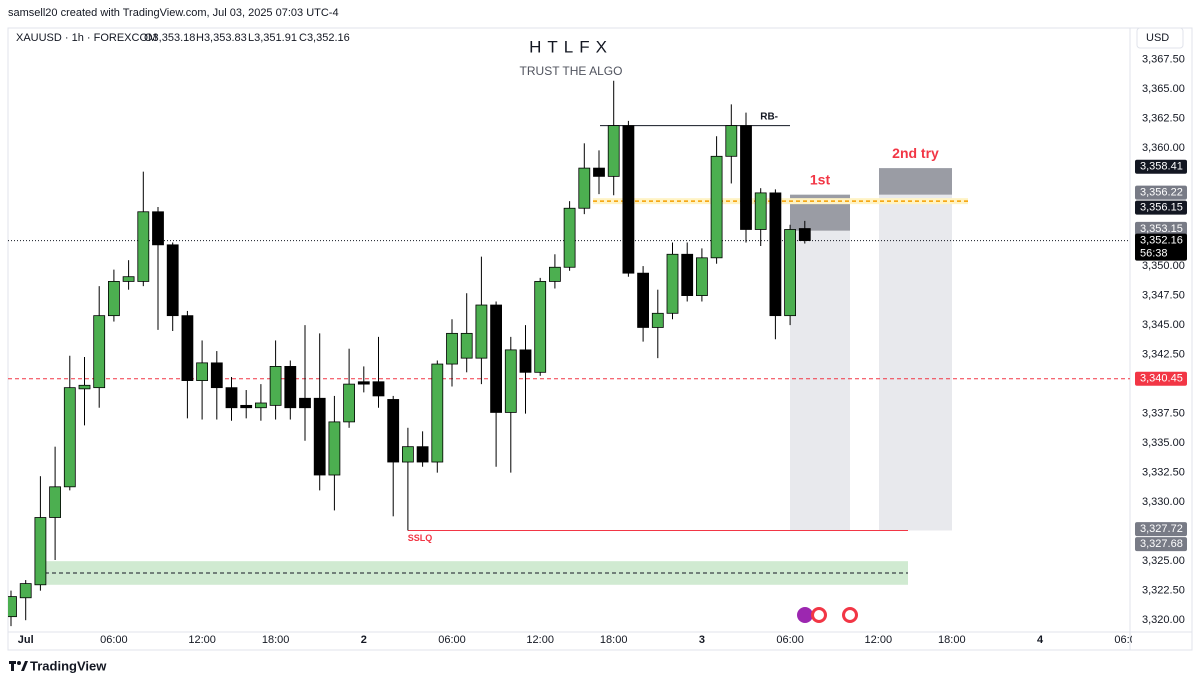  I want to click on price-badge-label: 3,327.72, so click(1161, 529).